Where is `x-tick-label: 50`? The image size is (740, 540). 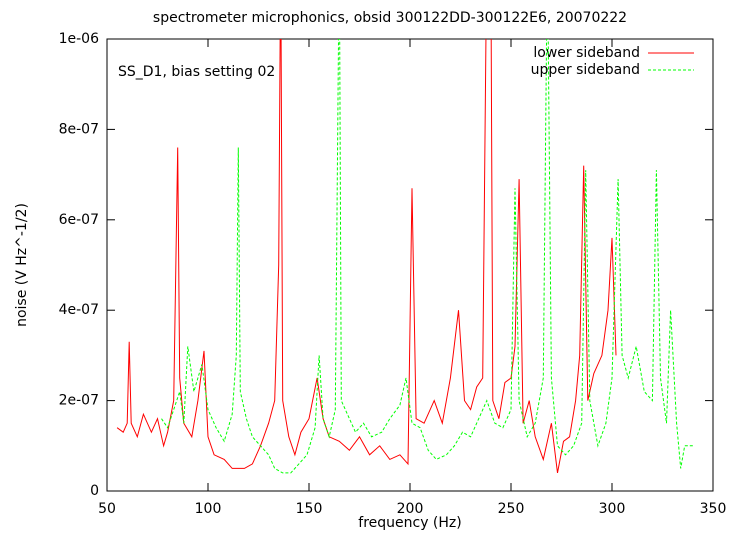 x-tick-label: 50 is located at coordinates (107, 509).